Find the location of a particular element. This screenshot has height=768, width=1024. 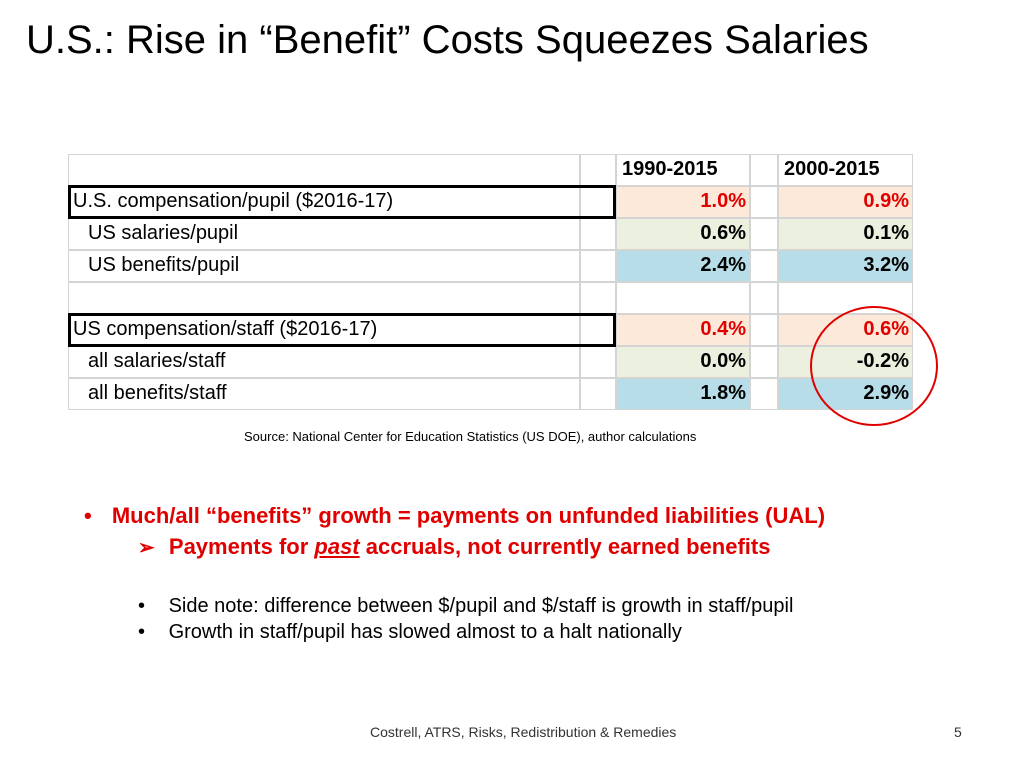

row-value-2000-2015: 0.9% is located at coordinates (886, 201).